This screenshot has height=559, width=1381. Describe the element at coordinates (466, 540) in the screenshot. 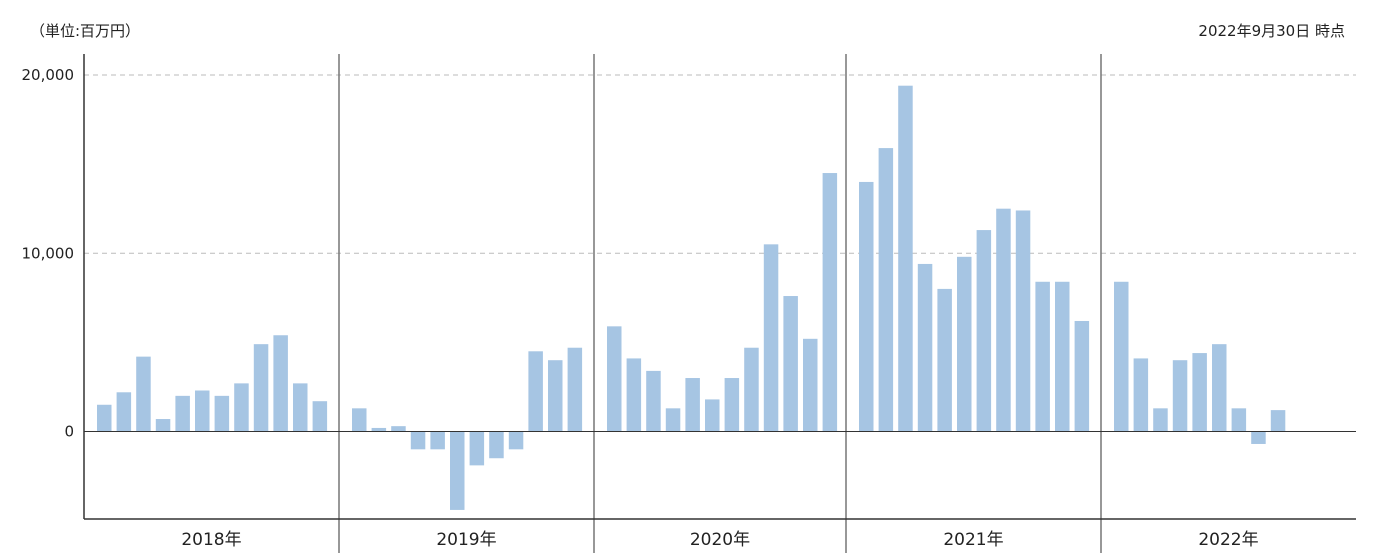

I see `x-category-label: 2019年` at that location.